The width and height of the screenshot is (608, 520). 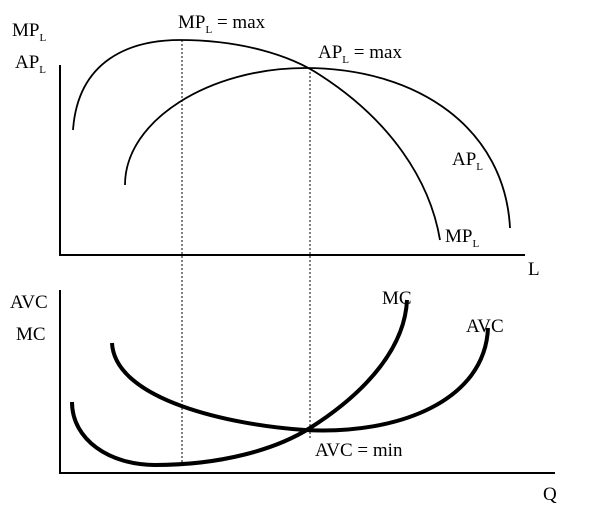 What do you see at coordinates (550, 494) in the screenshot?
I see `x-axis-label: Q` at bounding box center [550, 494].